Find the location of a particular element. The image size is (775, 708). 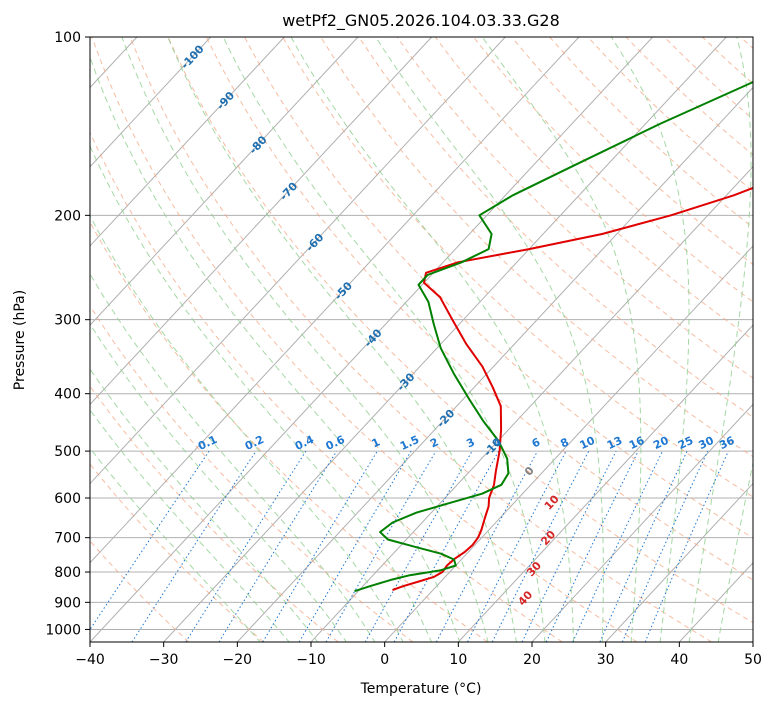

mixing-ratio-label: 1.5 is located at coordinates (409, 443).